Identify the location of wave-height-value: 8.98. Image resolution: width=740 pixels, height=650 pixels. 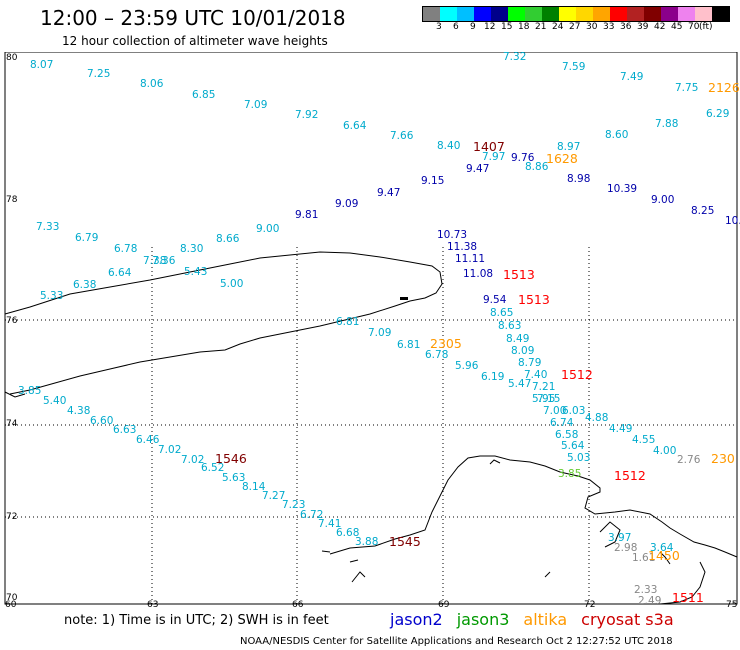
(578, 179).